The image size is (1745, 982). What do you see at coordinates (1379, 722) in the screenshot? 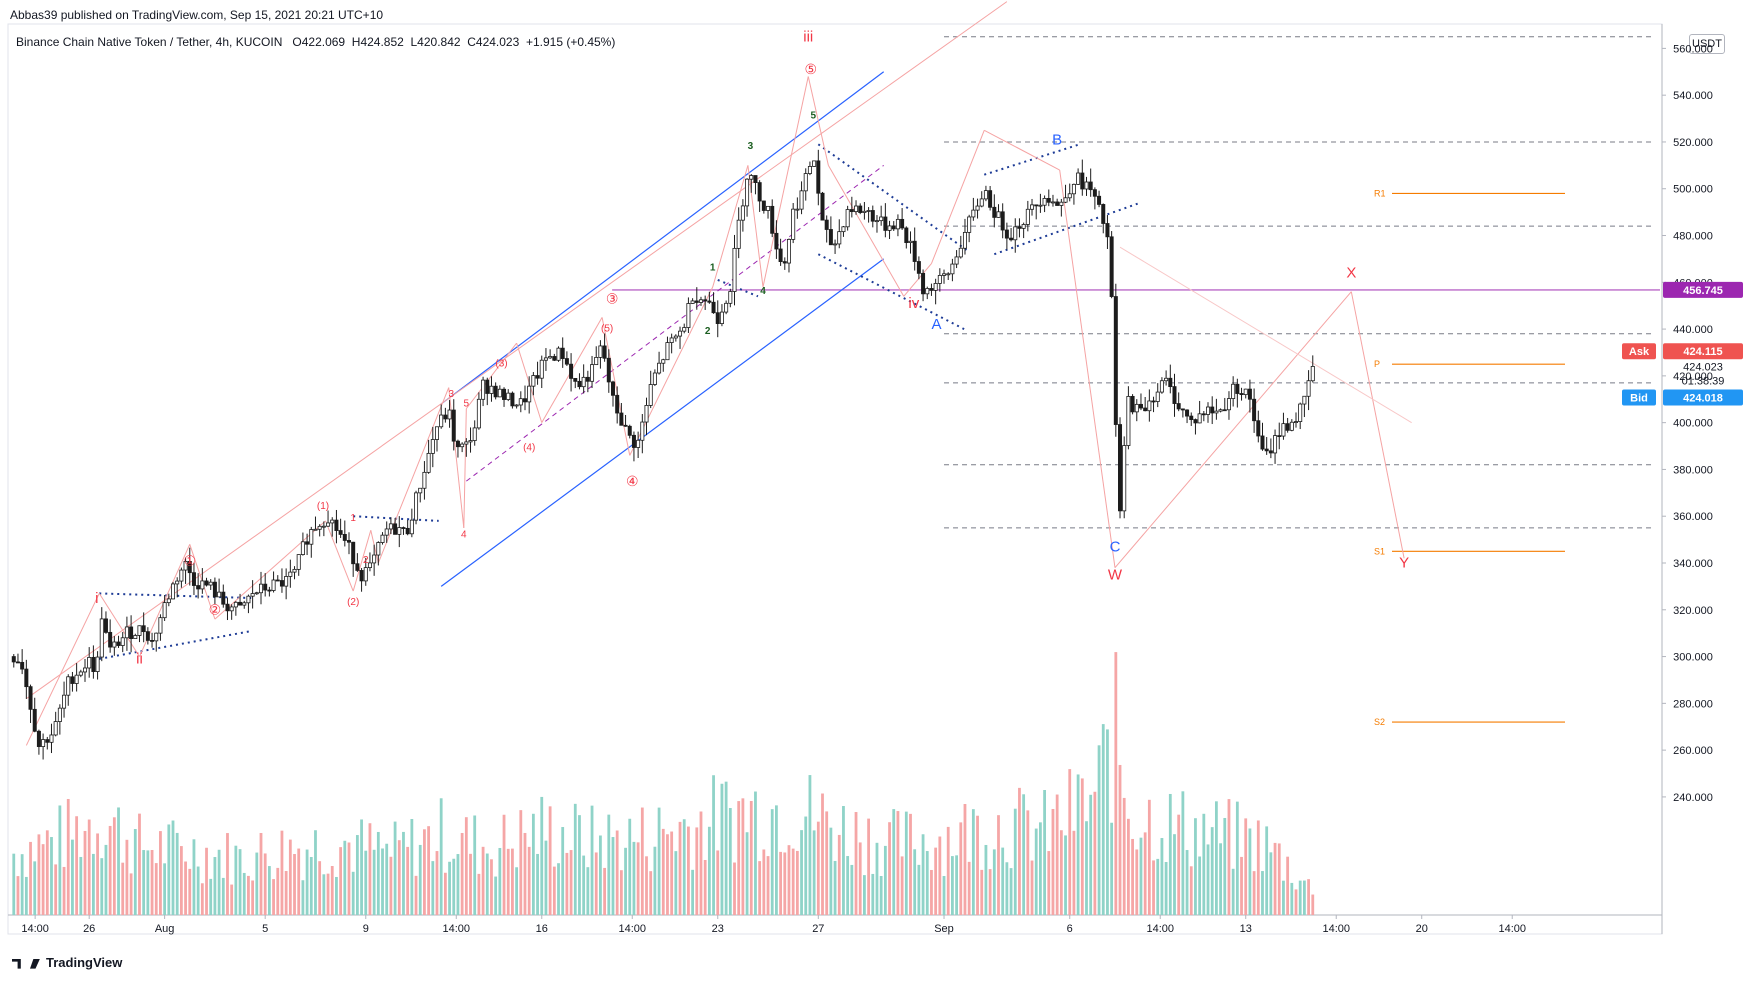
I see `pivot-label: S2` at bounding box center [1379, 722].